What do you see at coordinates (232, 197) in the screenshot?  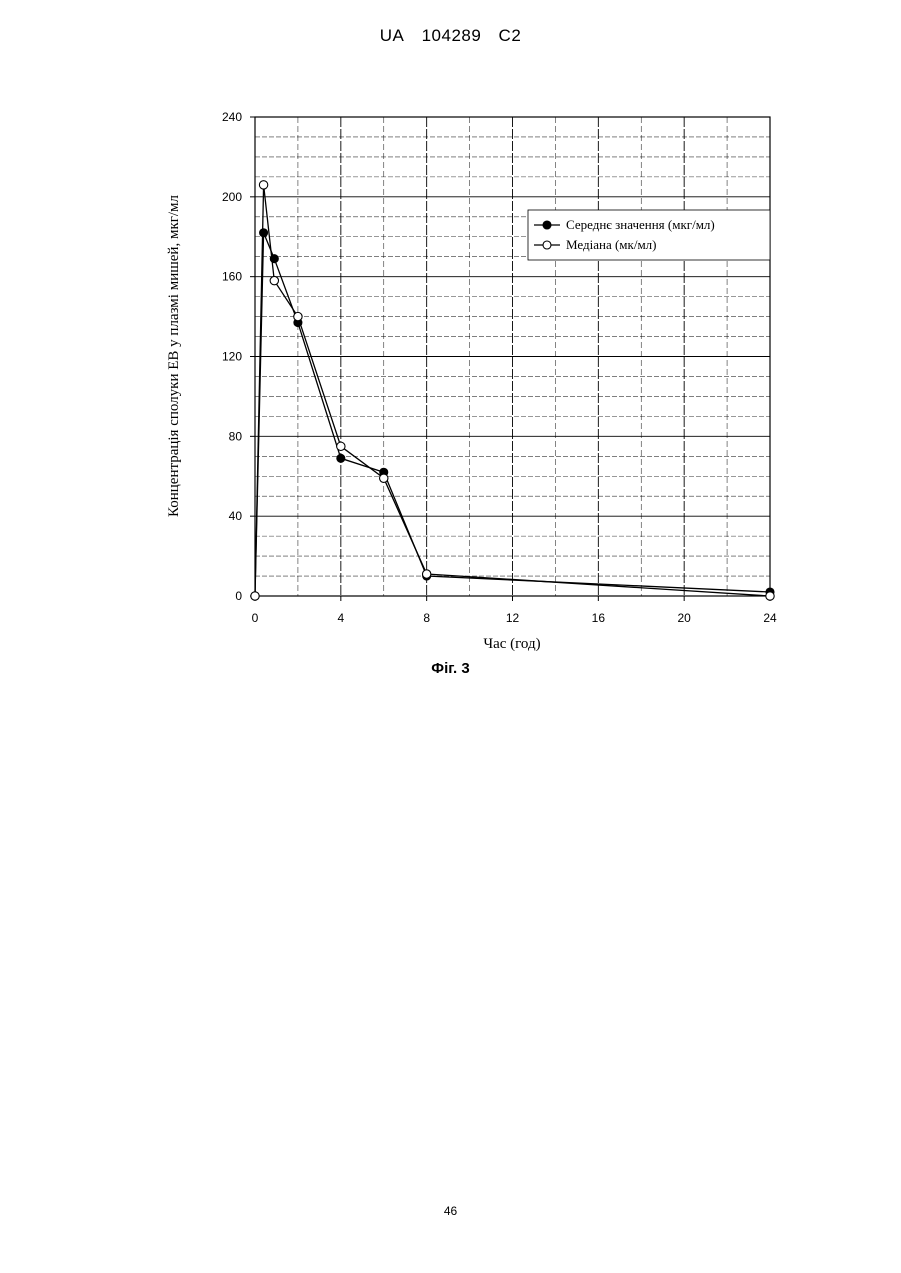 I see `y-tick-label: 200` at bounding box center [232, 197].